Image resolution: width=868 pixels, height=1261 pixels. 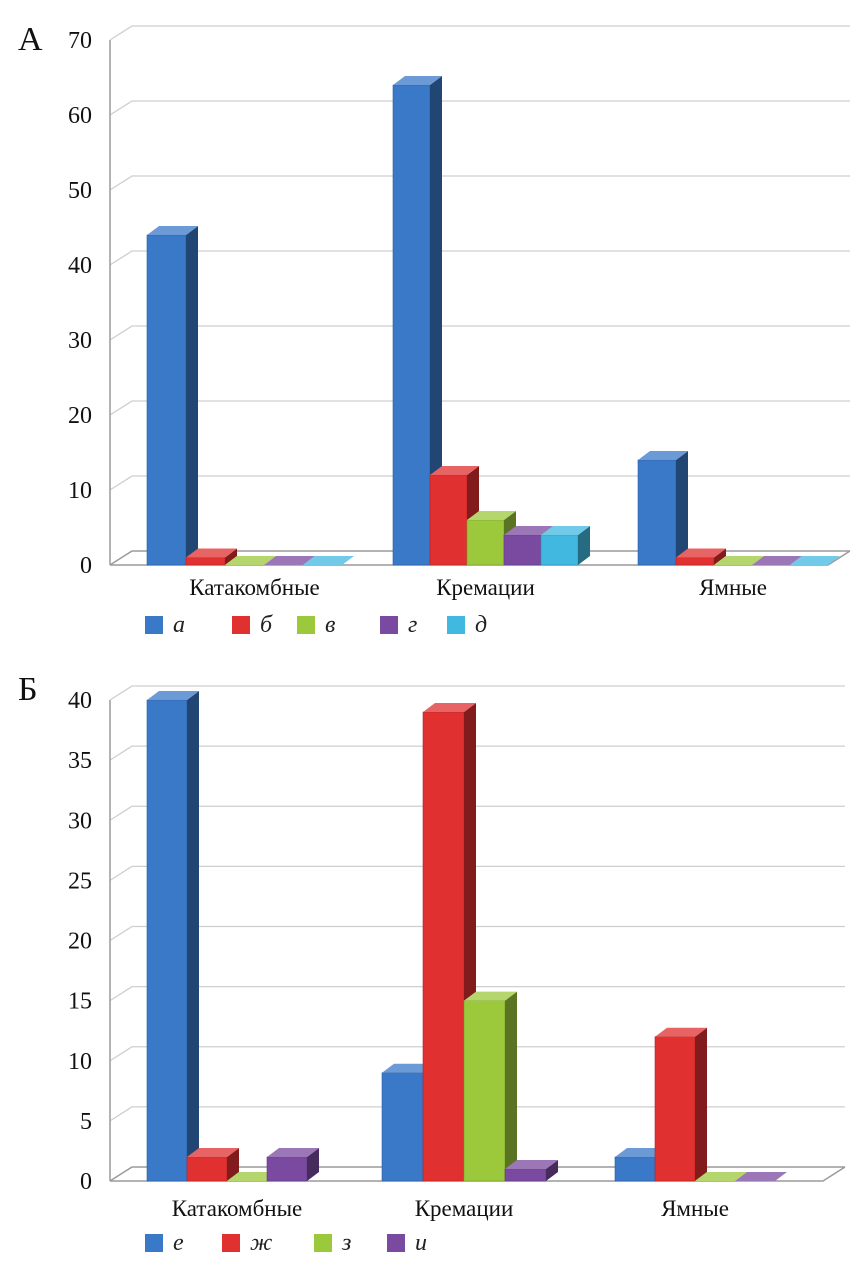 What do you see at coordinates (316, 625) in the screenshot?
I see `legend: а б в г д` at bounding box center [316, 625].